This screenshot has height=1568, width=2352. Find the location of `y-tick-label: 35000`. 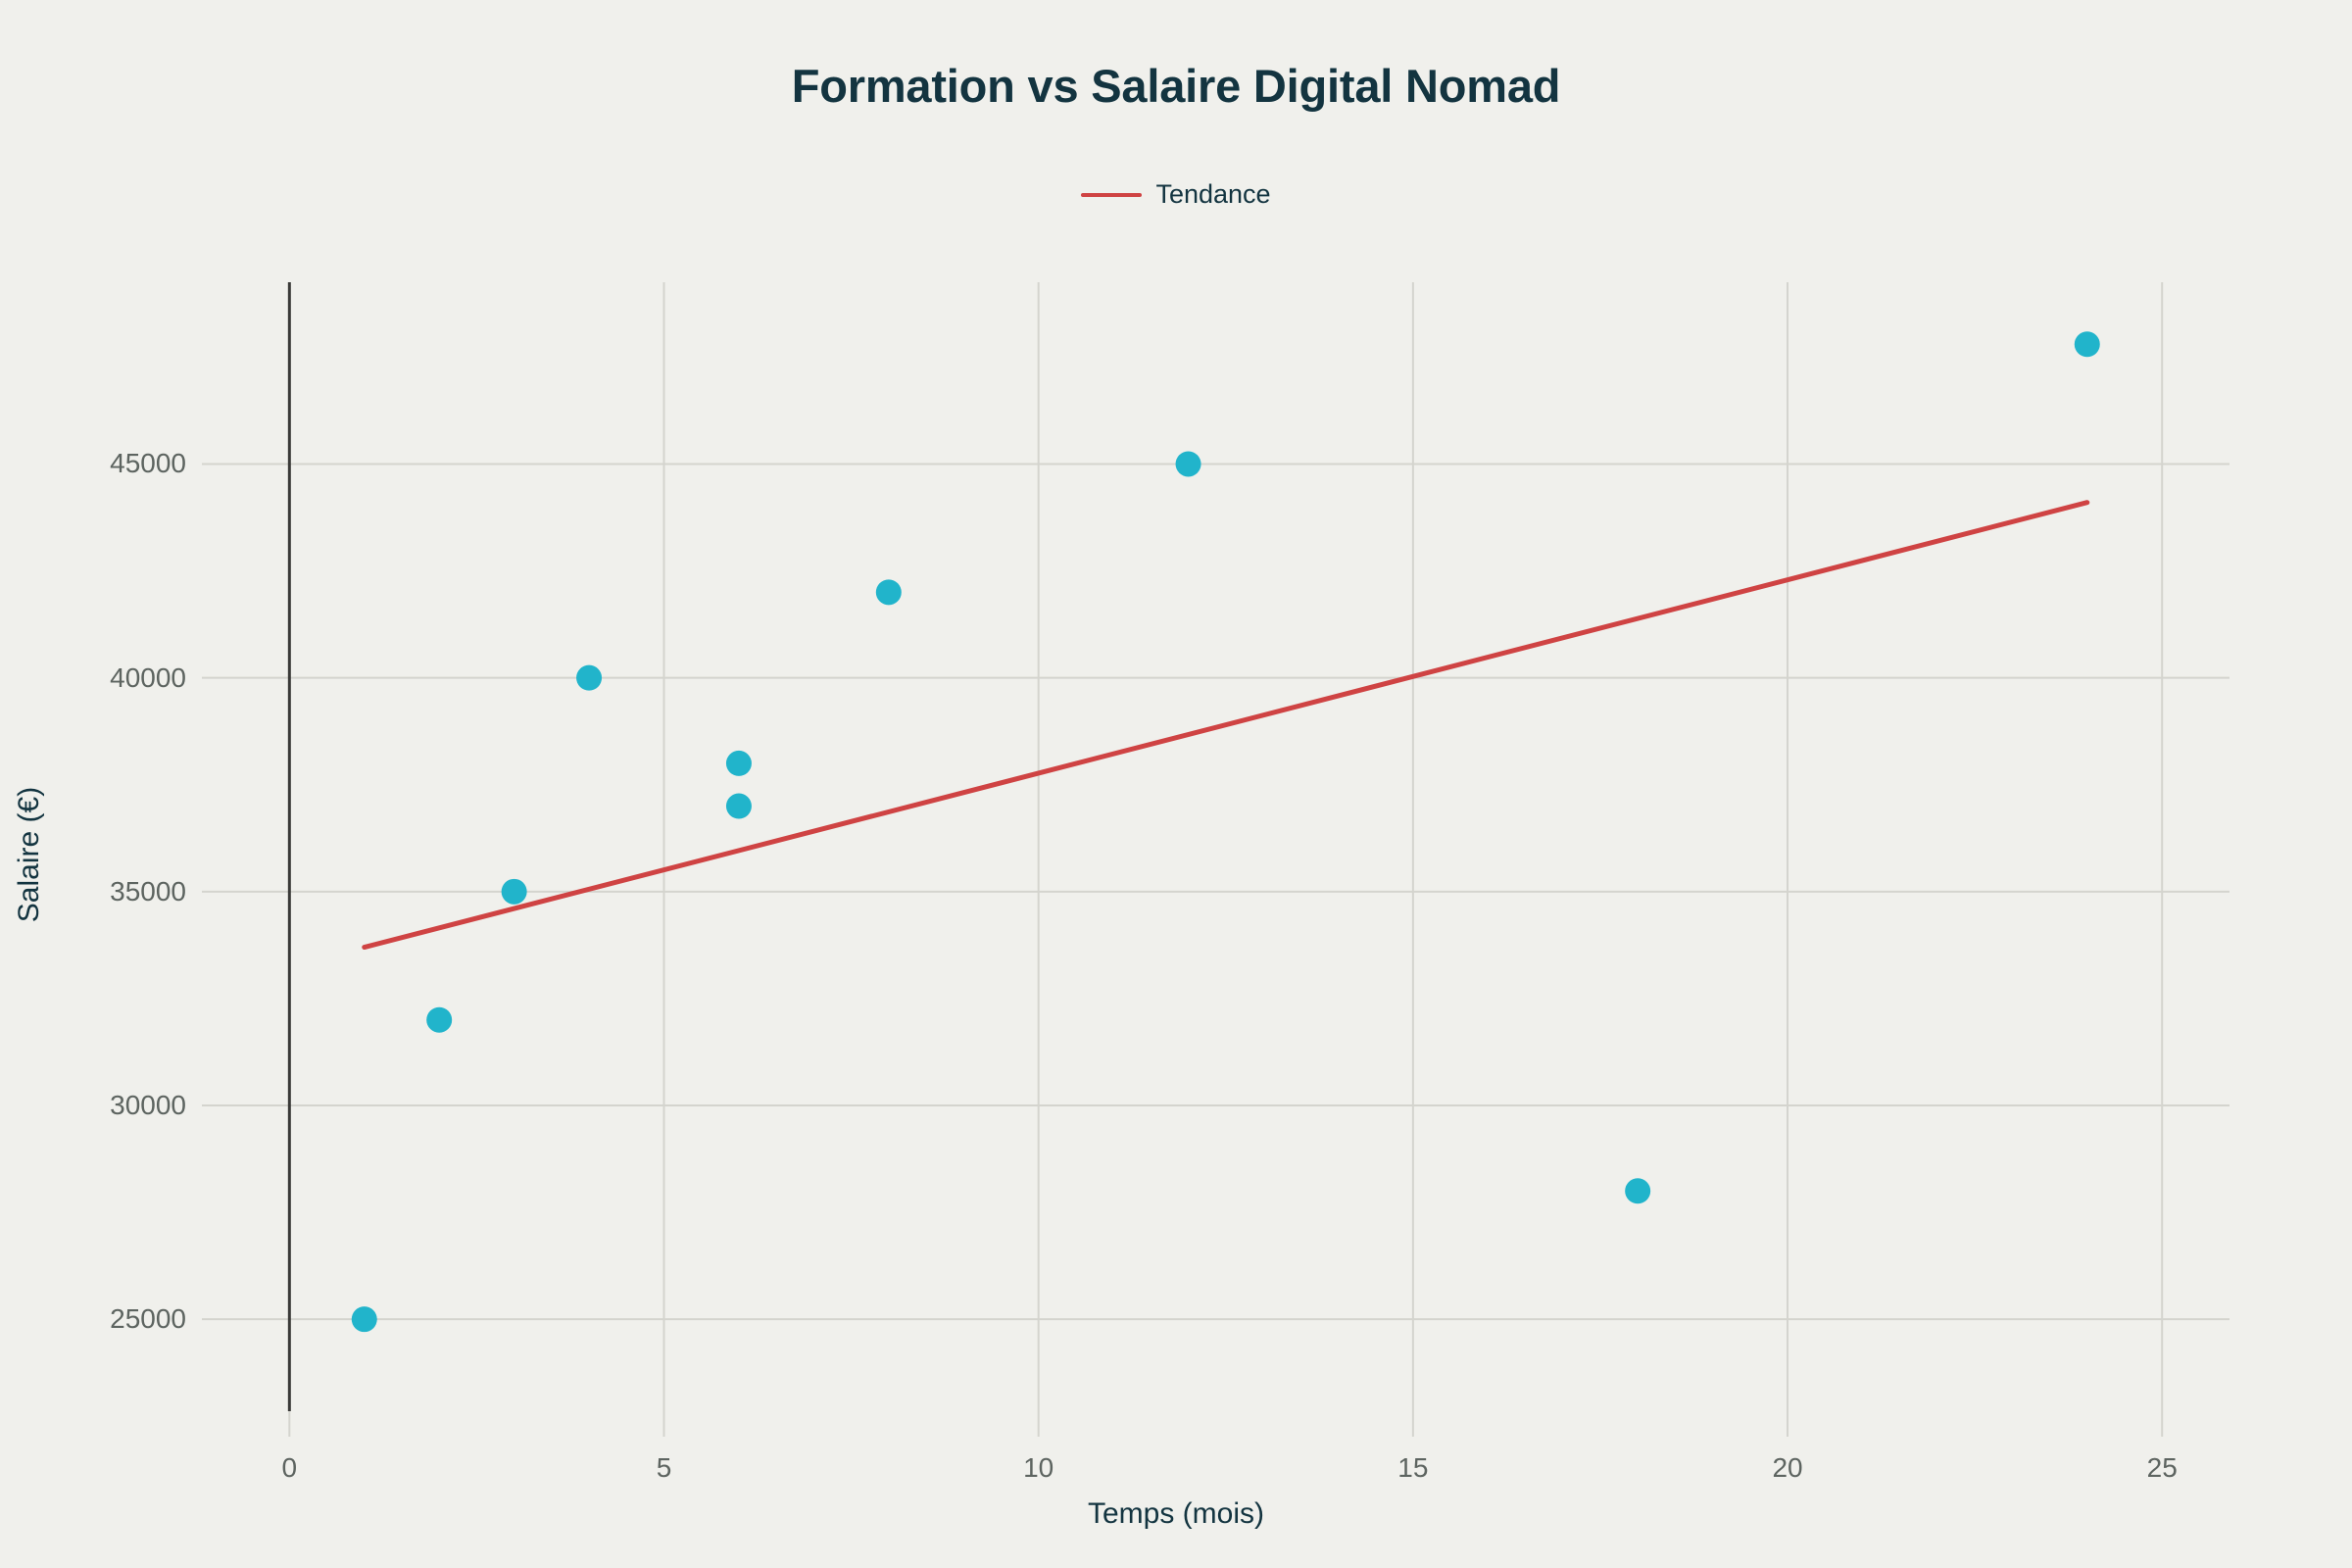

y-tick-label: 35000 is located at coordinates (148, 890).